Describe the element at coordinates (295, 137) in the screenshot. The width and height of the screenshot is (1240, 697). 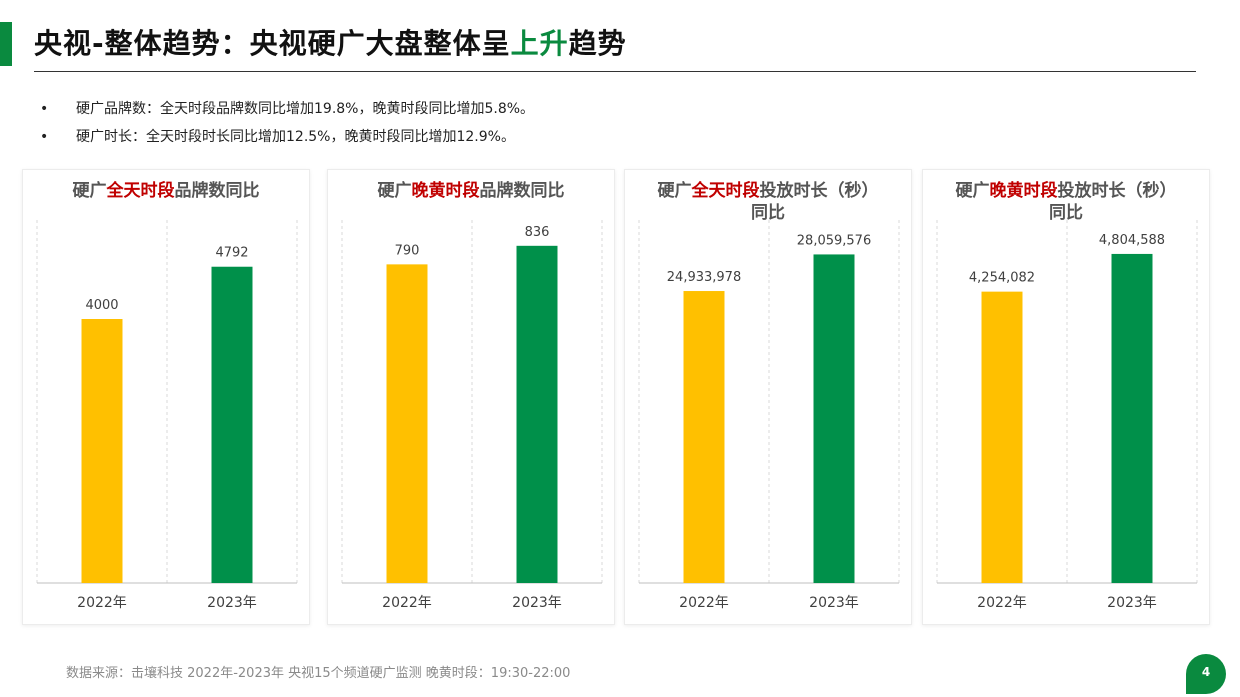
I see `bullet-text: 硬广时长：全天时段时长同比增加12.5%，晚黄时段同比增加12.9%。` at that location.